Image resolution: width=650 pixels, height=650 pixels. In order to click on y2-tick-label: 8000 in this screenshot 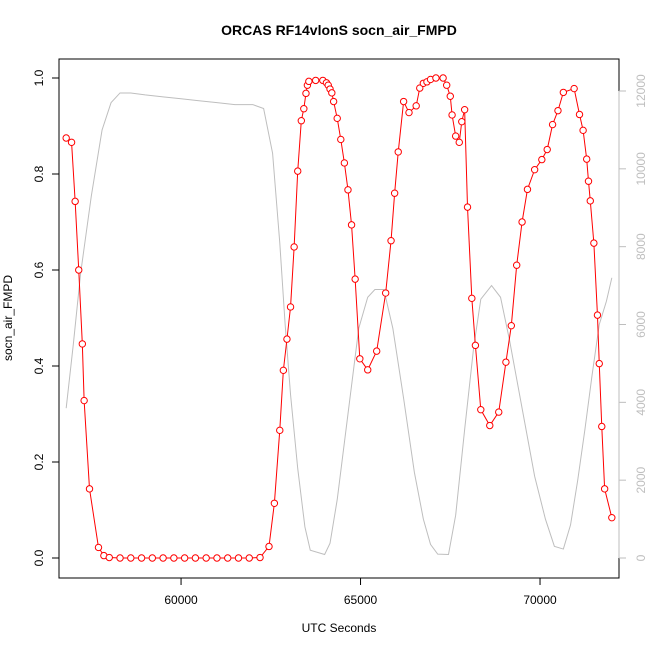, I will do `click(641, 246)`.